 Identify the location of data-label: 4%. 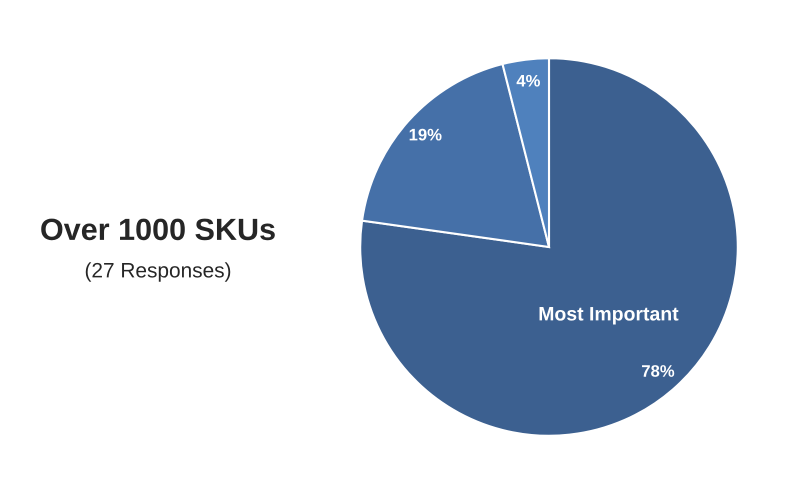
(528, 80).